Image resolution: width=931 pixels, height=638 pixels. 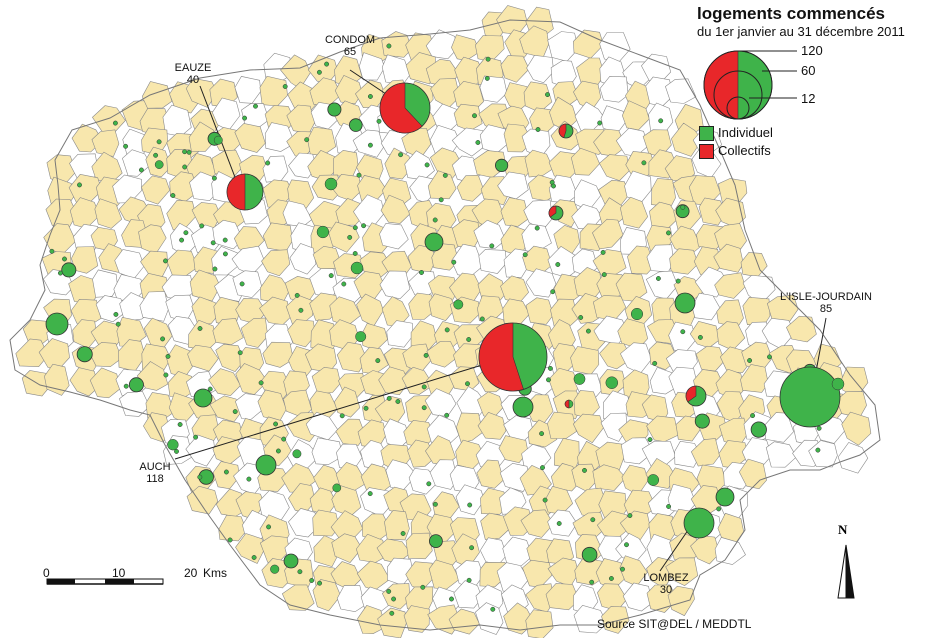 I want to click on leader-line-auch, so click(x=340, y=408).